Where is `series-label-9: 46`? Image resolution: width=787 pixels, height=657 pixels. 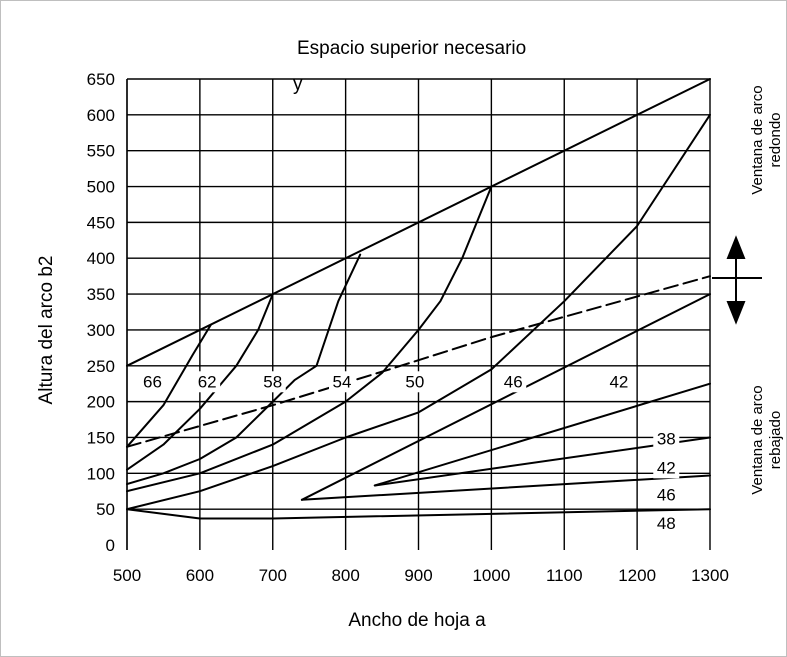 series-label-9: 46 is located at coordinates (666, 495).